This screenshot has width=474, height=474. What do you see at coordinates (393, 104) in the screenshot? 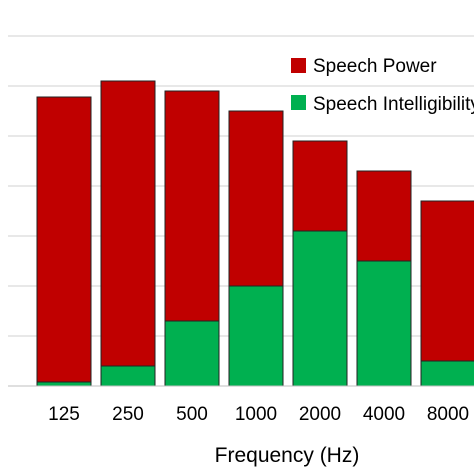
I see `legend-label-intelligibility: Speech Intelligibility` at bounding box center [393, 104].